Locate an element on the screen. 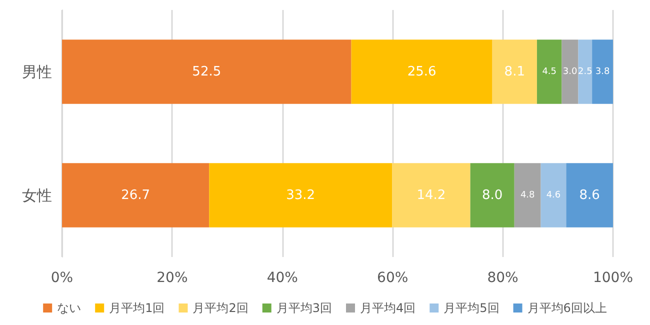  legend-label: 月平均4回 is located at coordinates (388, 308).